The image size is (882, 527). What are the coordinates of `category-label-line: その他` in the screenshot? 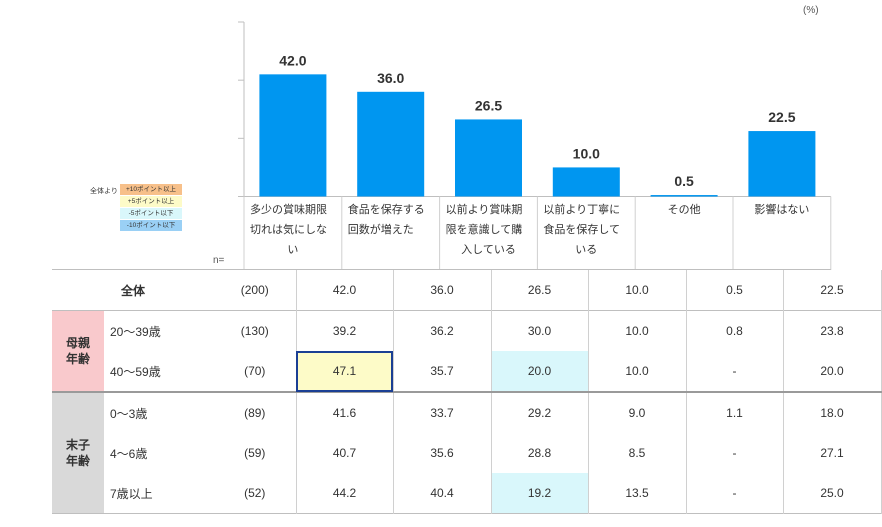 It's located at (684, 210).